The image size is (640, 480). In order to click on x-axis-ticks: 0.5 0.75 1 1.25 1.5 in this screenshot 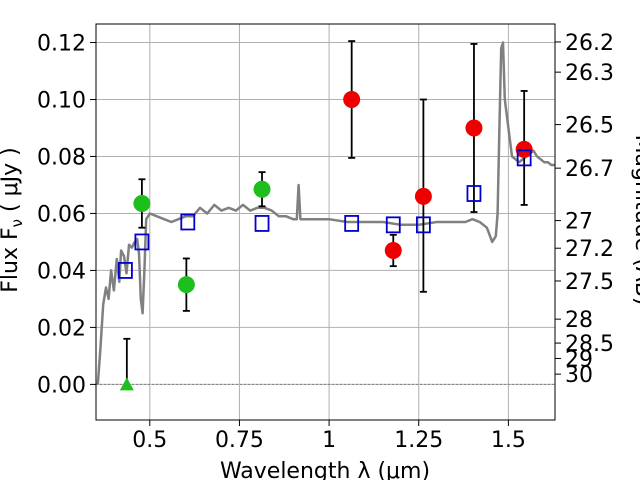, I will do `click(329, 436)`.